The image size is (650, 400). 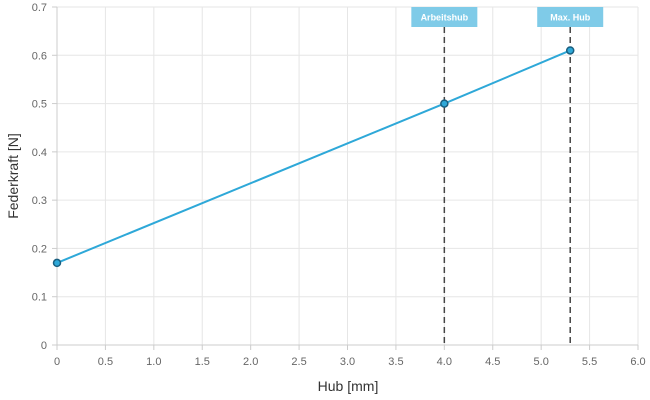 I want to click on y-tick-labels: 0 0.1 0.2 0.3 0.4 0.5 0.6 0.7, so click(x=39, y=177).